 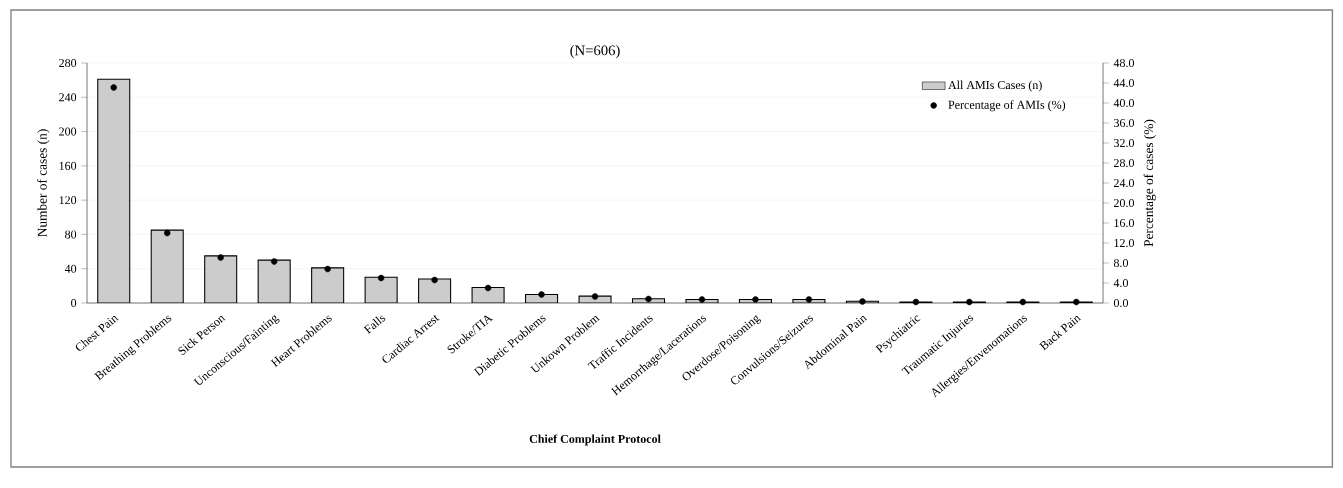 I want to click on y2-tick-label: 12.0, so click(x=1124, y=243).